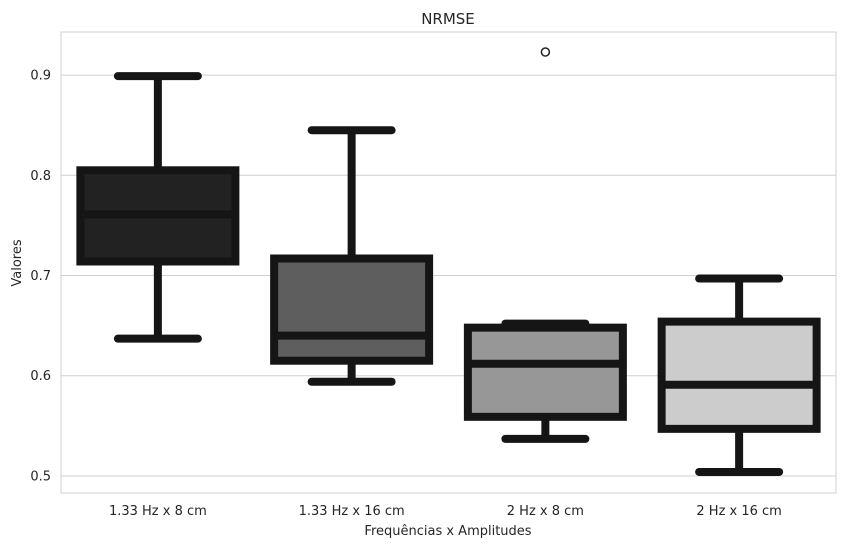 This screenshot has height=548, width=846. What do you see at coordinates (40, 376) in the screenshot?
I see `y-tick-label: 0.6` at bounding box center [40, 376].